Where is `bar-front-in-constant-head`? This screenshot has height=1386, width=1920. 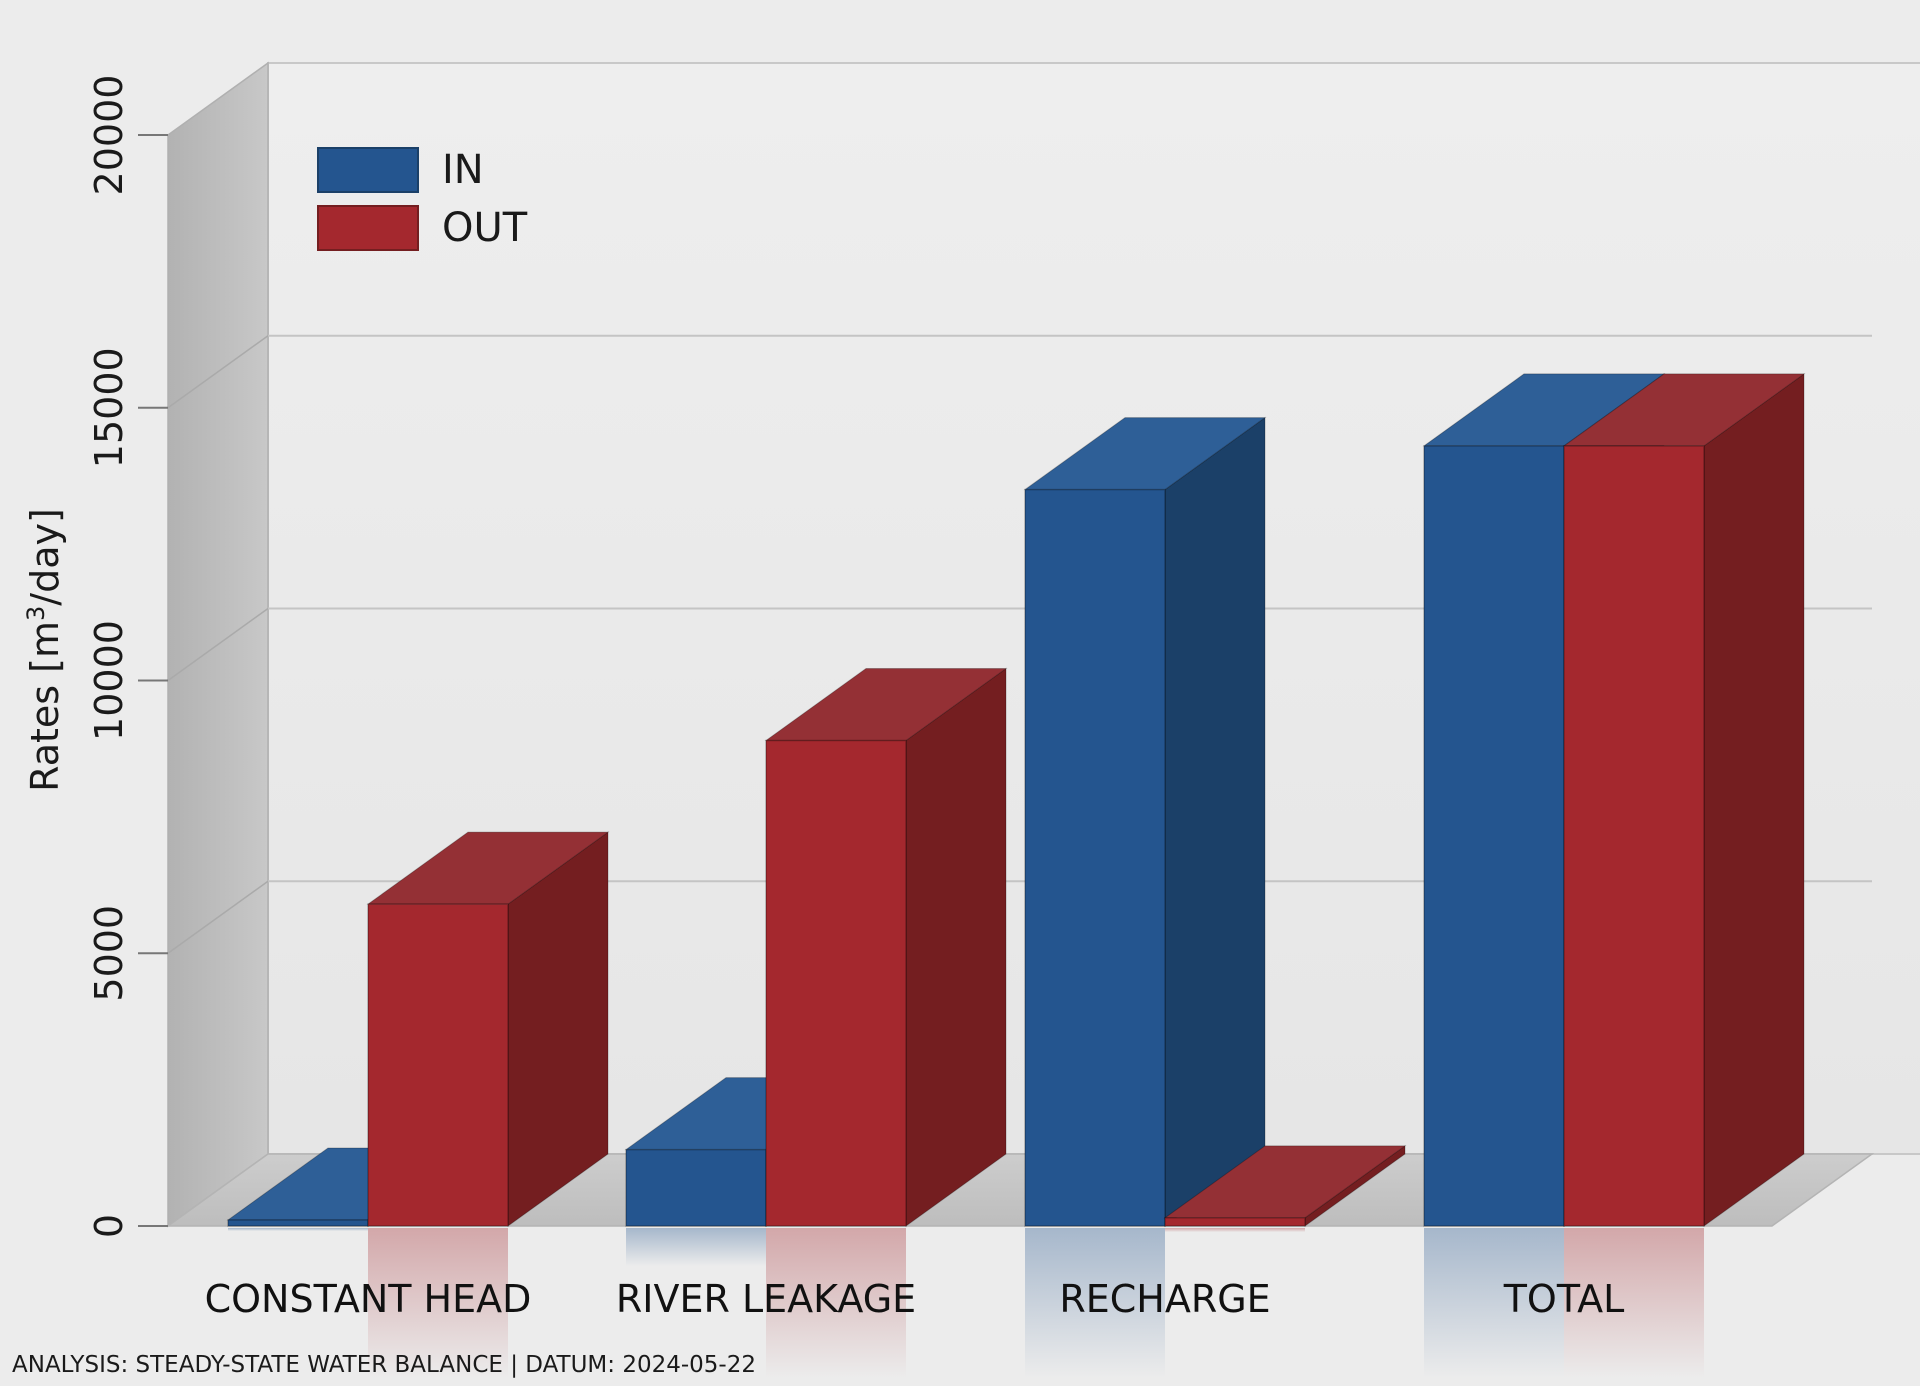 bar-front-in-constant-head is located at coordinates (298, 1223).